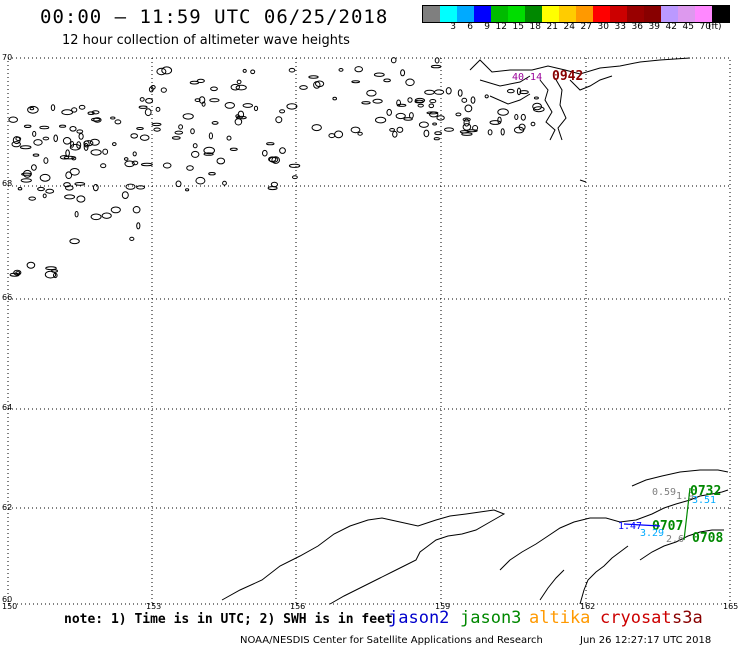 This screenshot has height=650, width=740. Describe the element at coordinates (657, 514) in the screenshot. I see `satellite-tracks` at that location.